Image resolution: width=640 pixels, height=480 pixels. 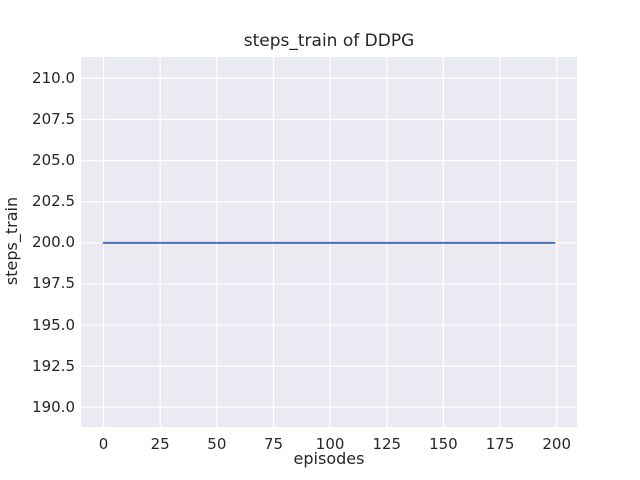 What do you see at coordinates (557, 444) in the screenshot?
I see `x-tick-label: 200` at bounding box center [557, 444].